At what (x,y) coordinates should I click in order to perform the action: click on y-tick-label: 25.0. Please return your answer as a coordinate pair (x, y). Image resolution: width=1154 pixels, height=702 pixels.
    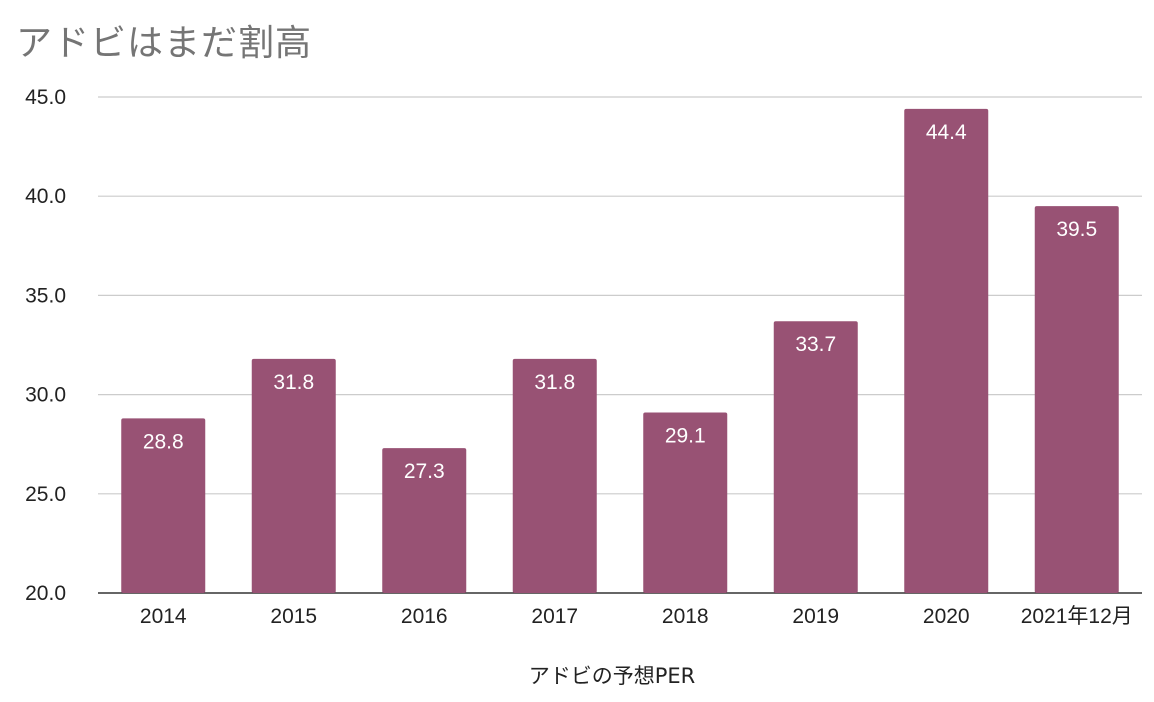
    Looking at the image, I should click on (45, 494).